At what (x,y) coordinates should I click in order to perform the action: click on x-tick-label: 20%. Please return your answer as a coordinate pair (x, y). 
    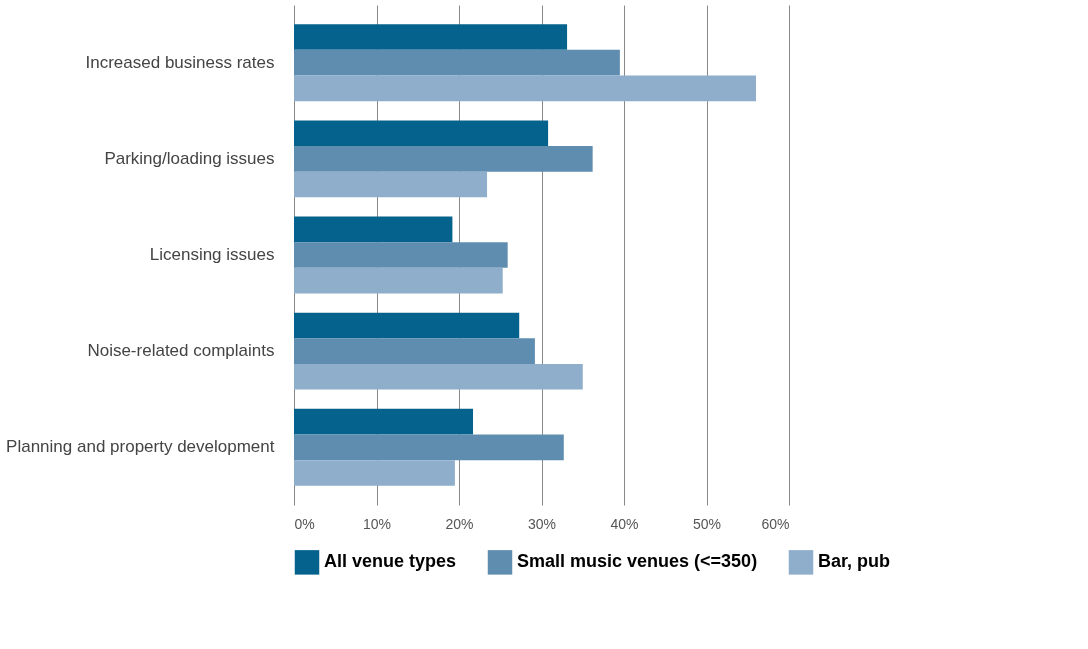
    Looking at the image, I should click on (459, 523).